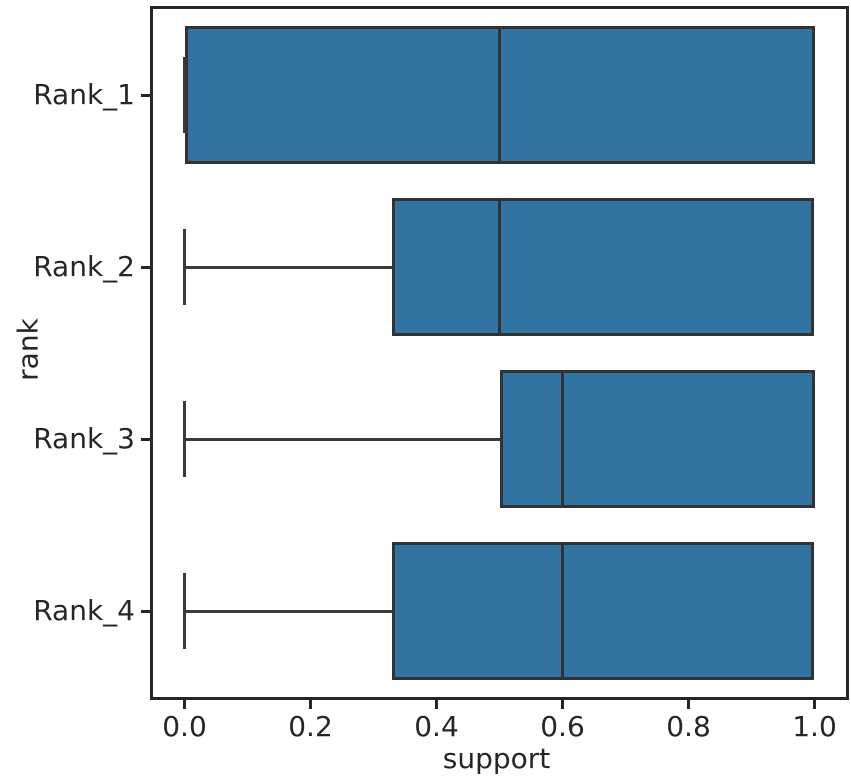  I want to click on y-tick-label: Rank_4, so click(84, 610).